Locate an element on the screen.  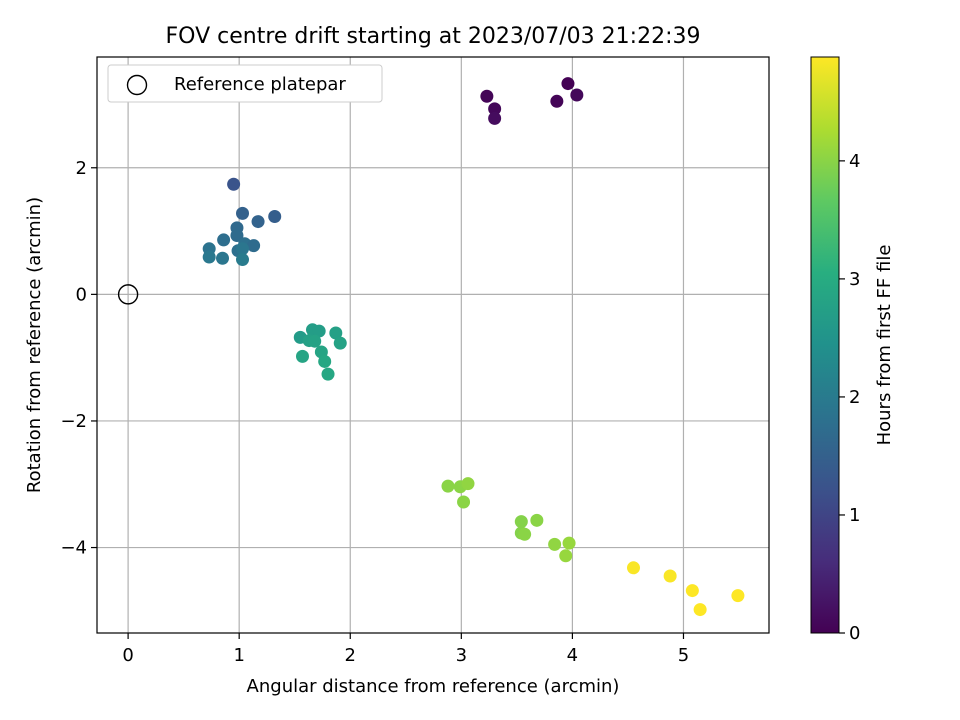
y-tick-label: −2 is located at coordinates (73, 421).